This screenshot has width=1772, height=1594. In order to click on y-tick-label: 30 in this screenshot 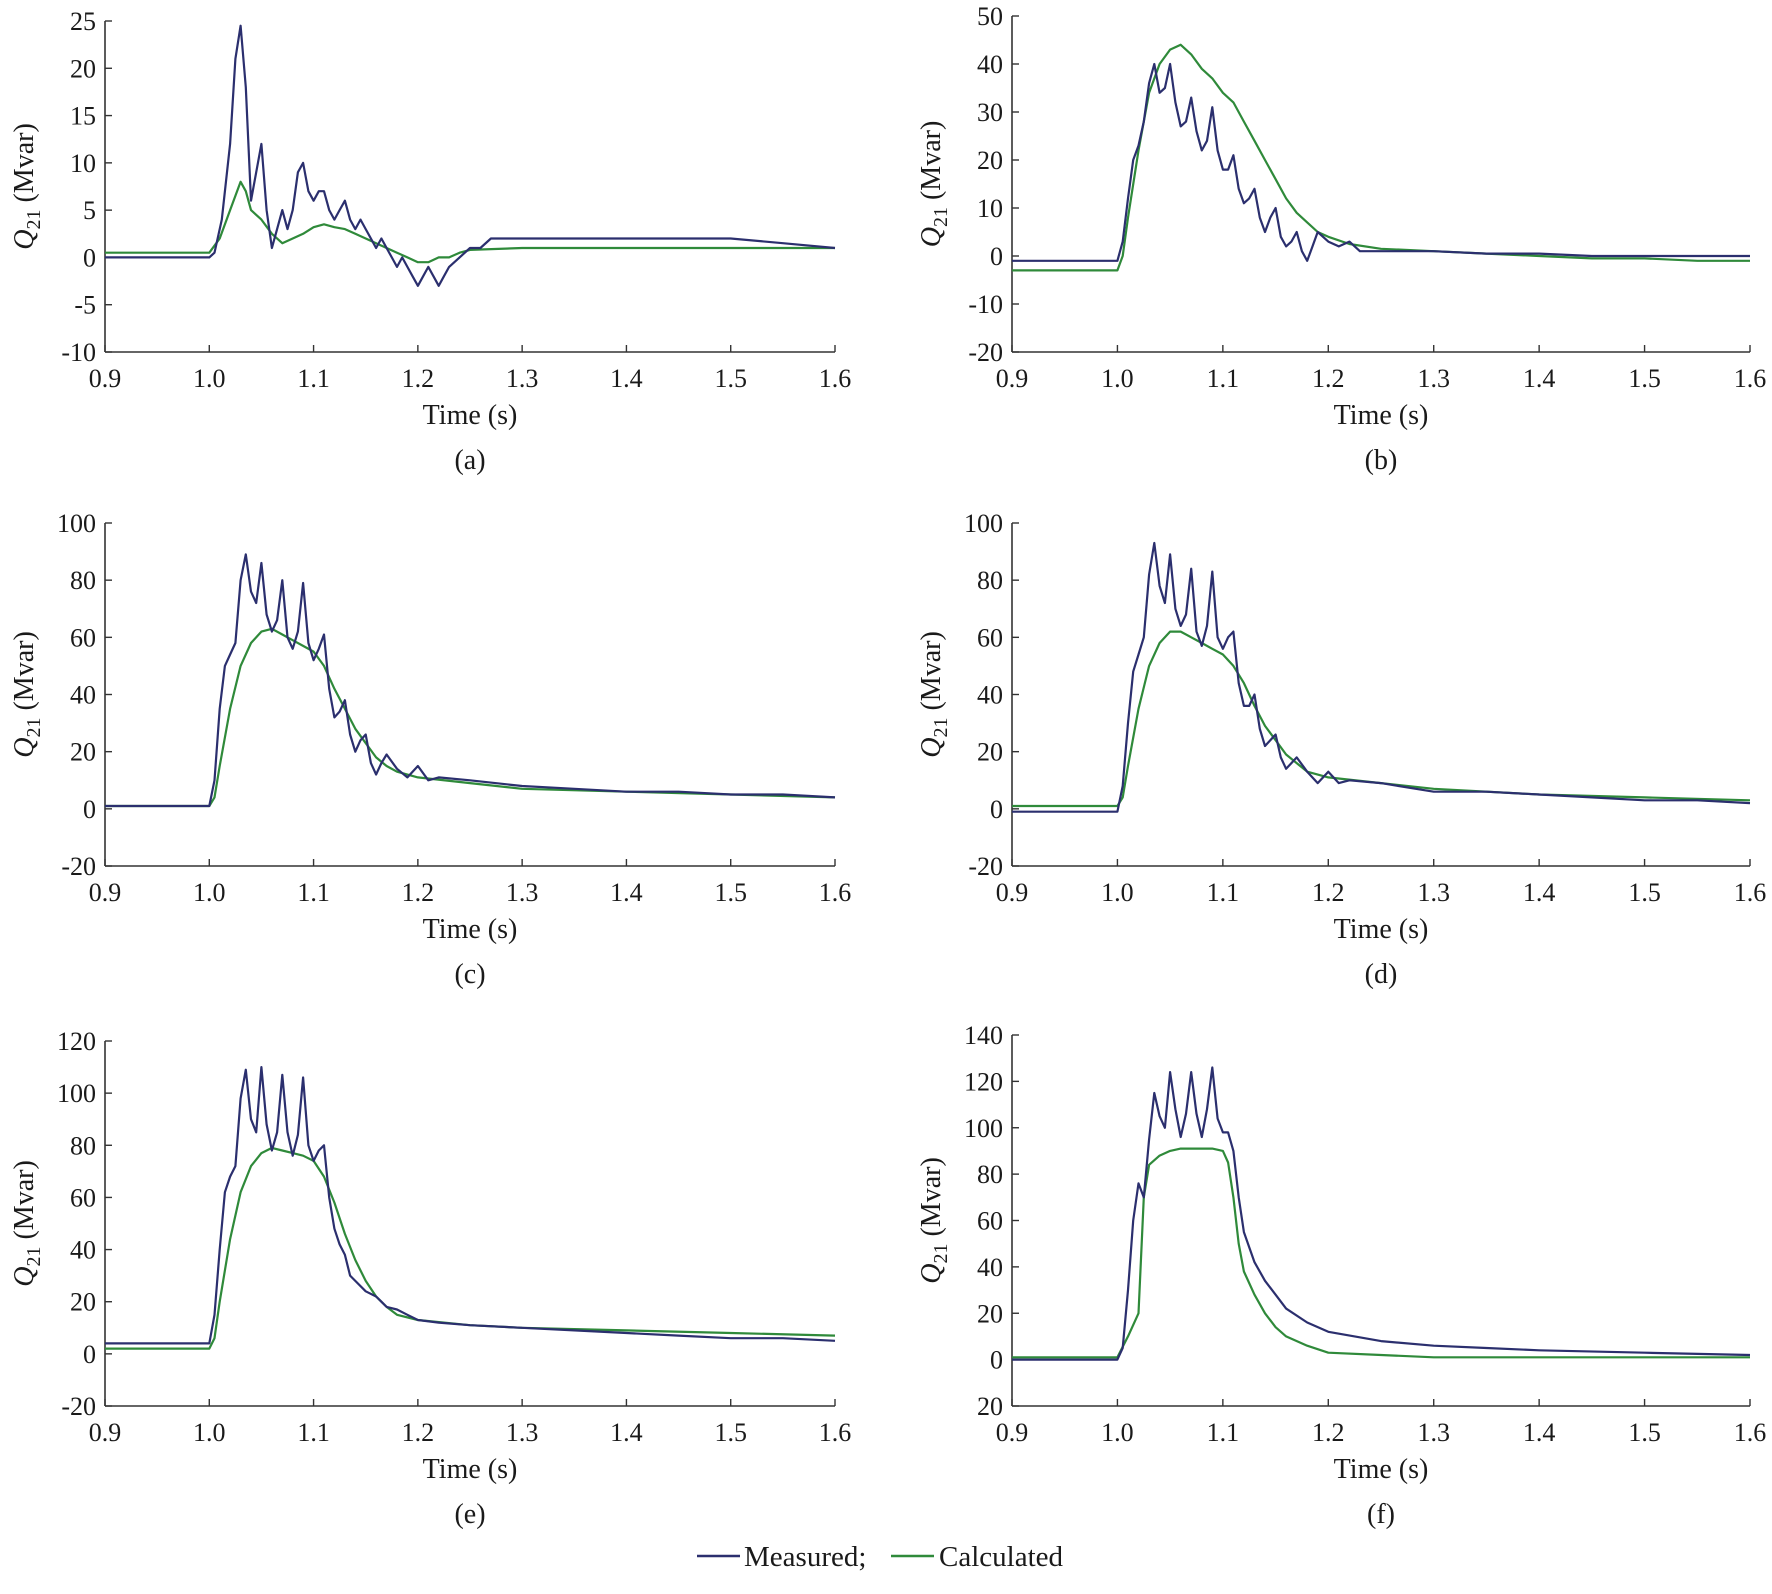, I will do `click(990, 112)`.